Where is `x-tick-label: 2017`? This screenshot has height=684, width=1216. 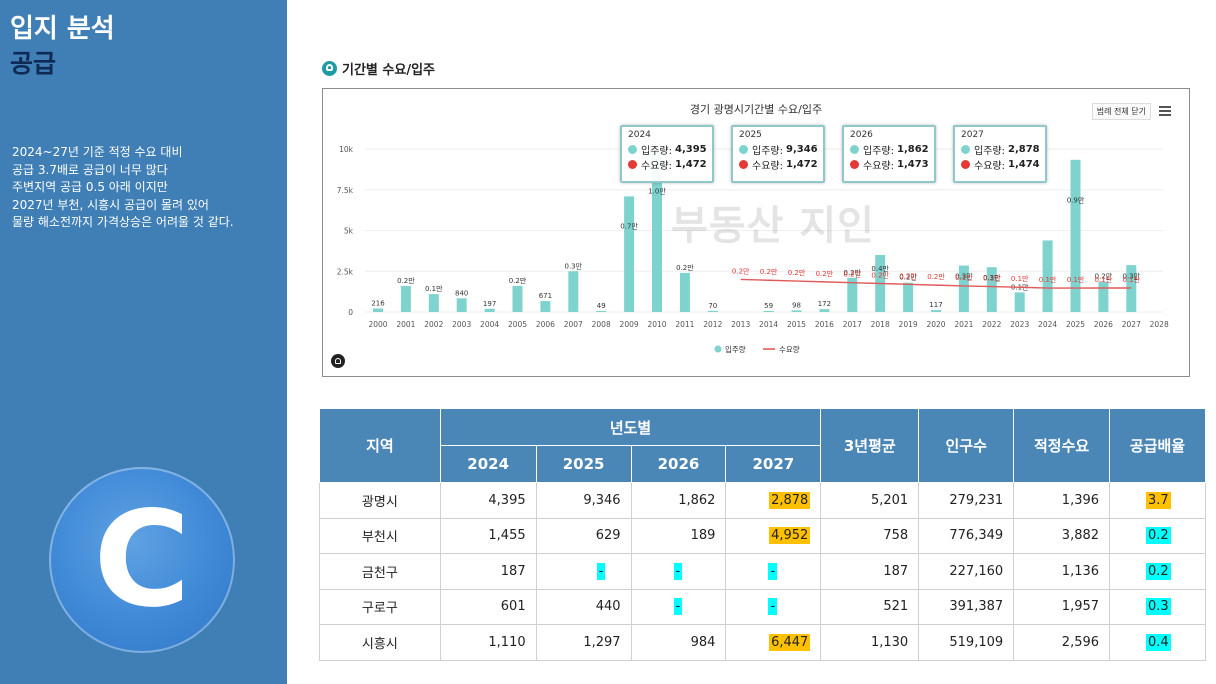
x-tick-label: 2017 is located at coordinates (852, 324).